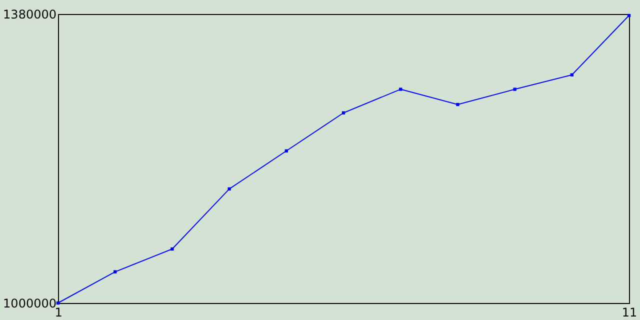  I want to click on y-tick-label: 1380000, so click(29, 15).